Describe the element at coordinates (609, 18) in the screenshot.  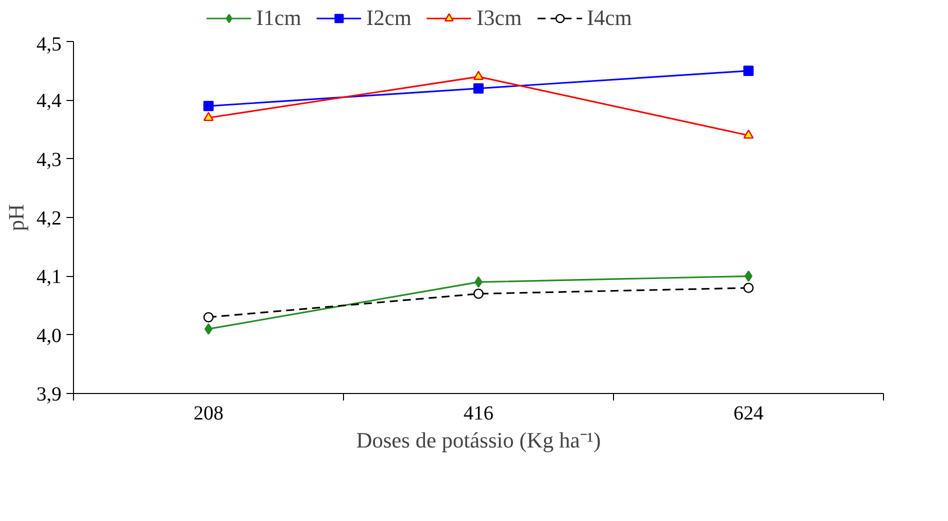
I see `legend-label: I4cm` at that location.